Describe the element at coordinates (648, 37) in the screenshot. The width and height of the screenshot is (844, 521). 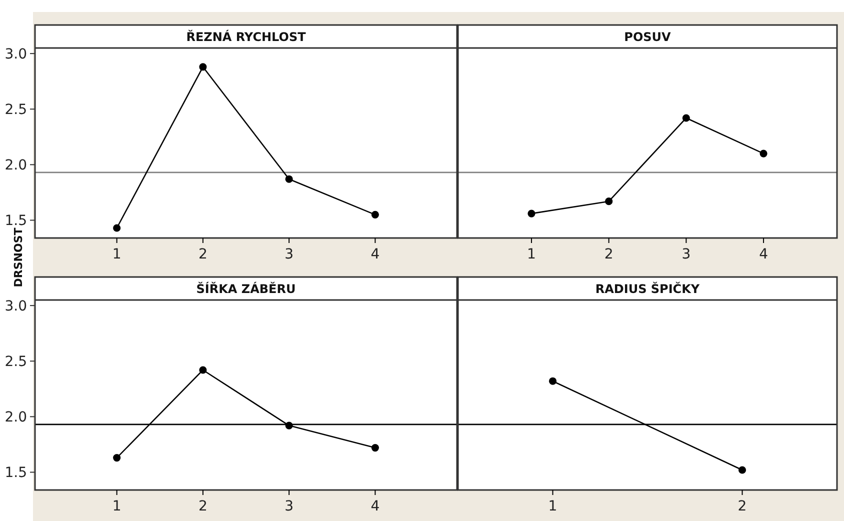
I see `chart-title: POSUV` at that location.